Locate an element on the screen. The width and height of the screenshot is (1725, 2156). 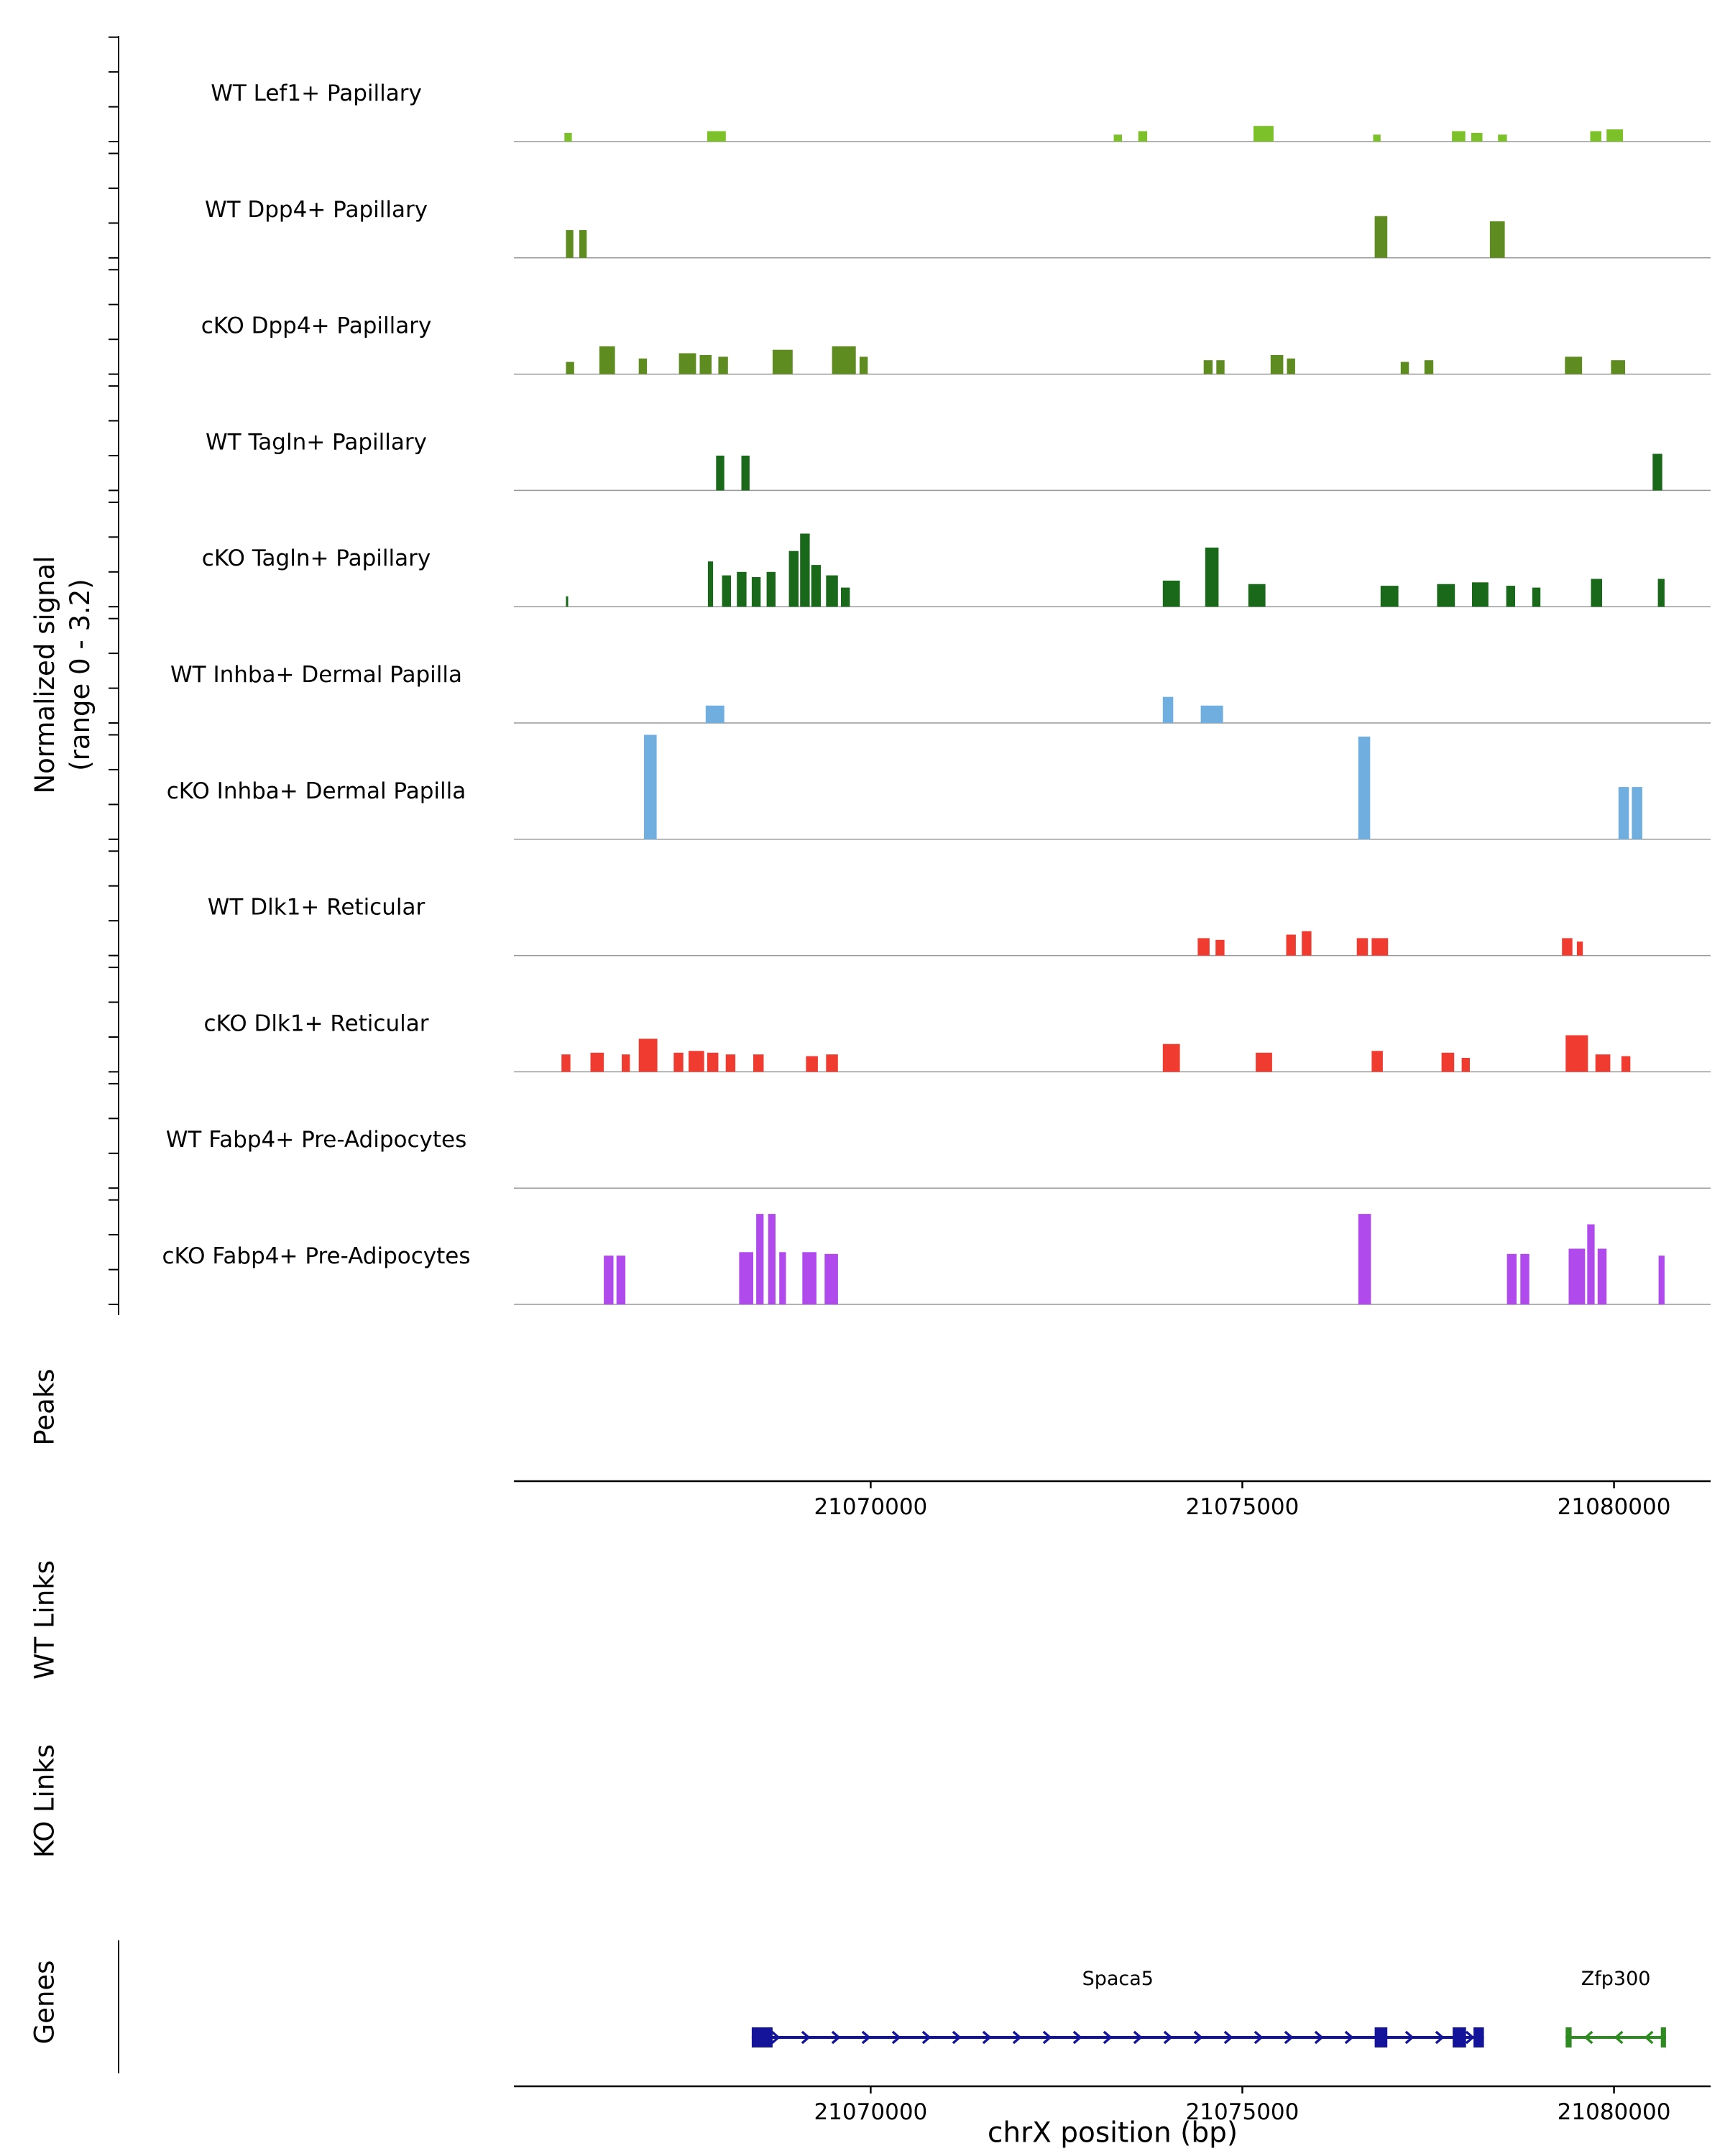
x-axis-tick-label: 21070000 is located at coordinates (870, 2112).